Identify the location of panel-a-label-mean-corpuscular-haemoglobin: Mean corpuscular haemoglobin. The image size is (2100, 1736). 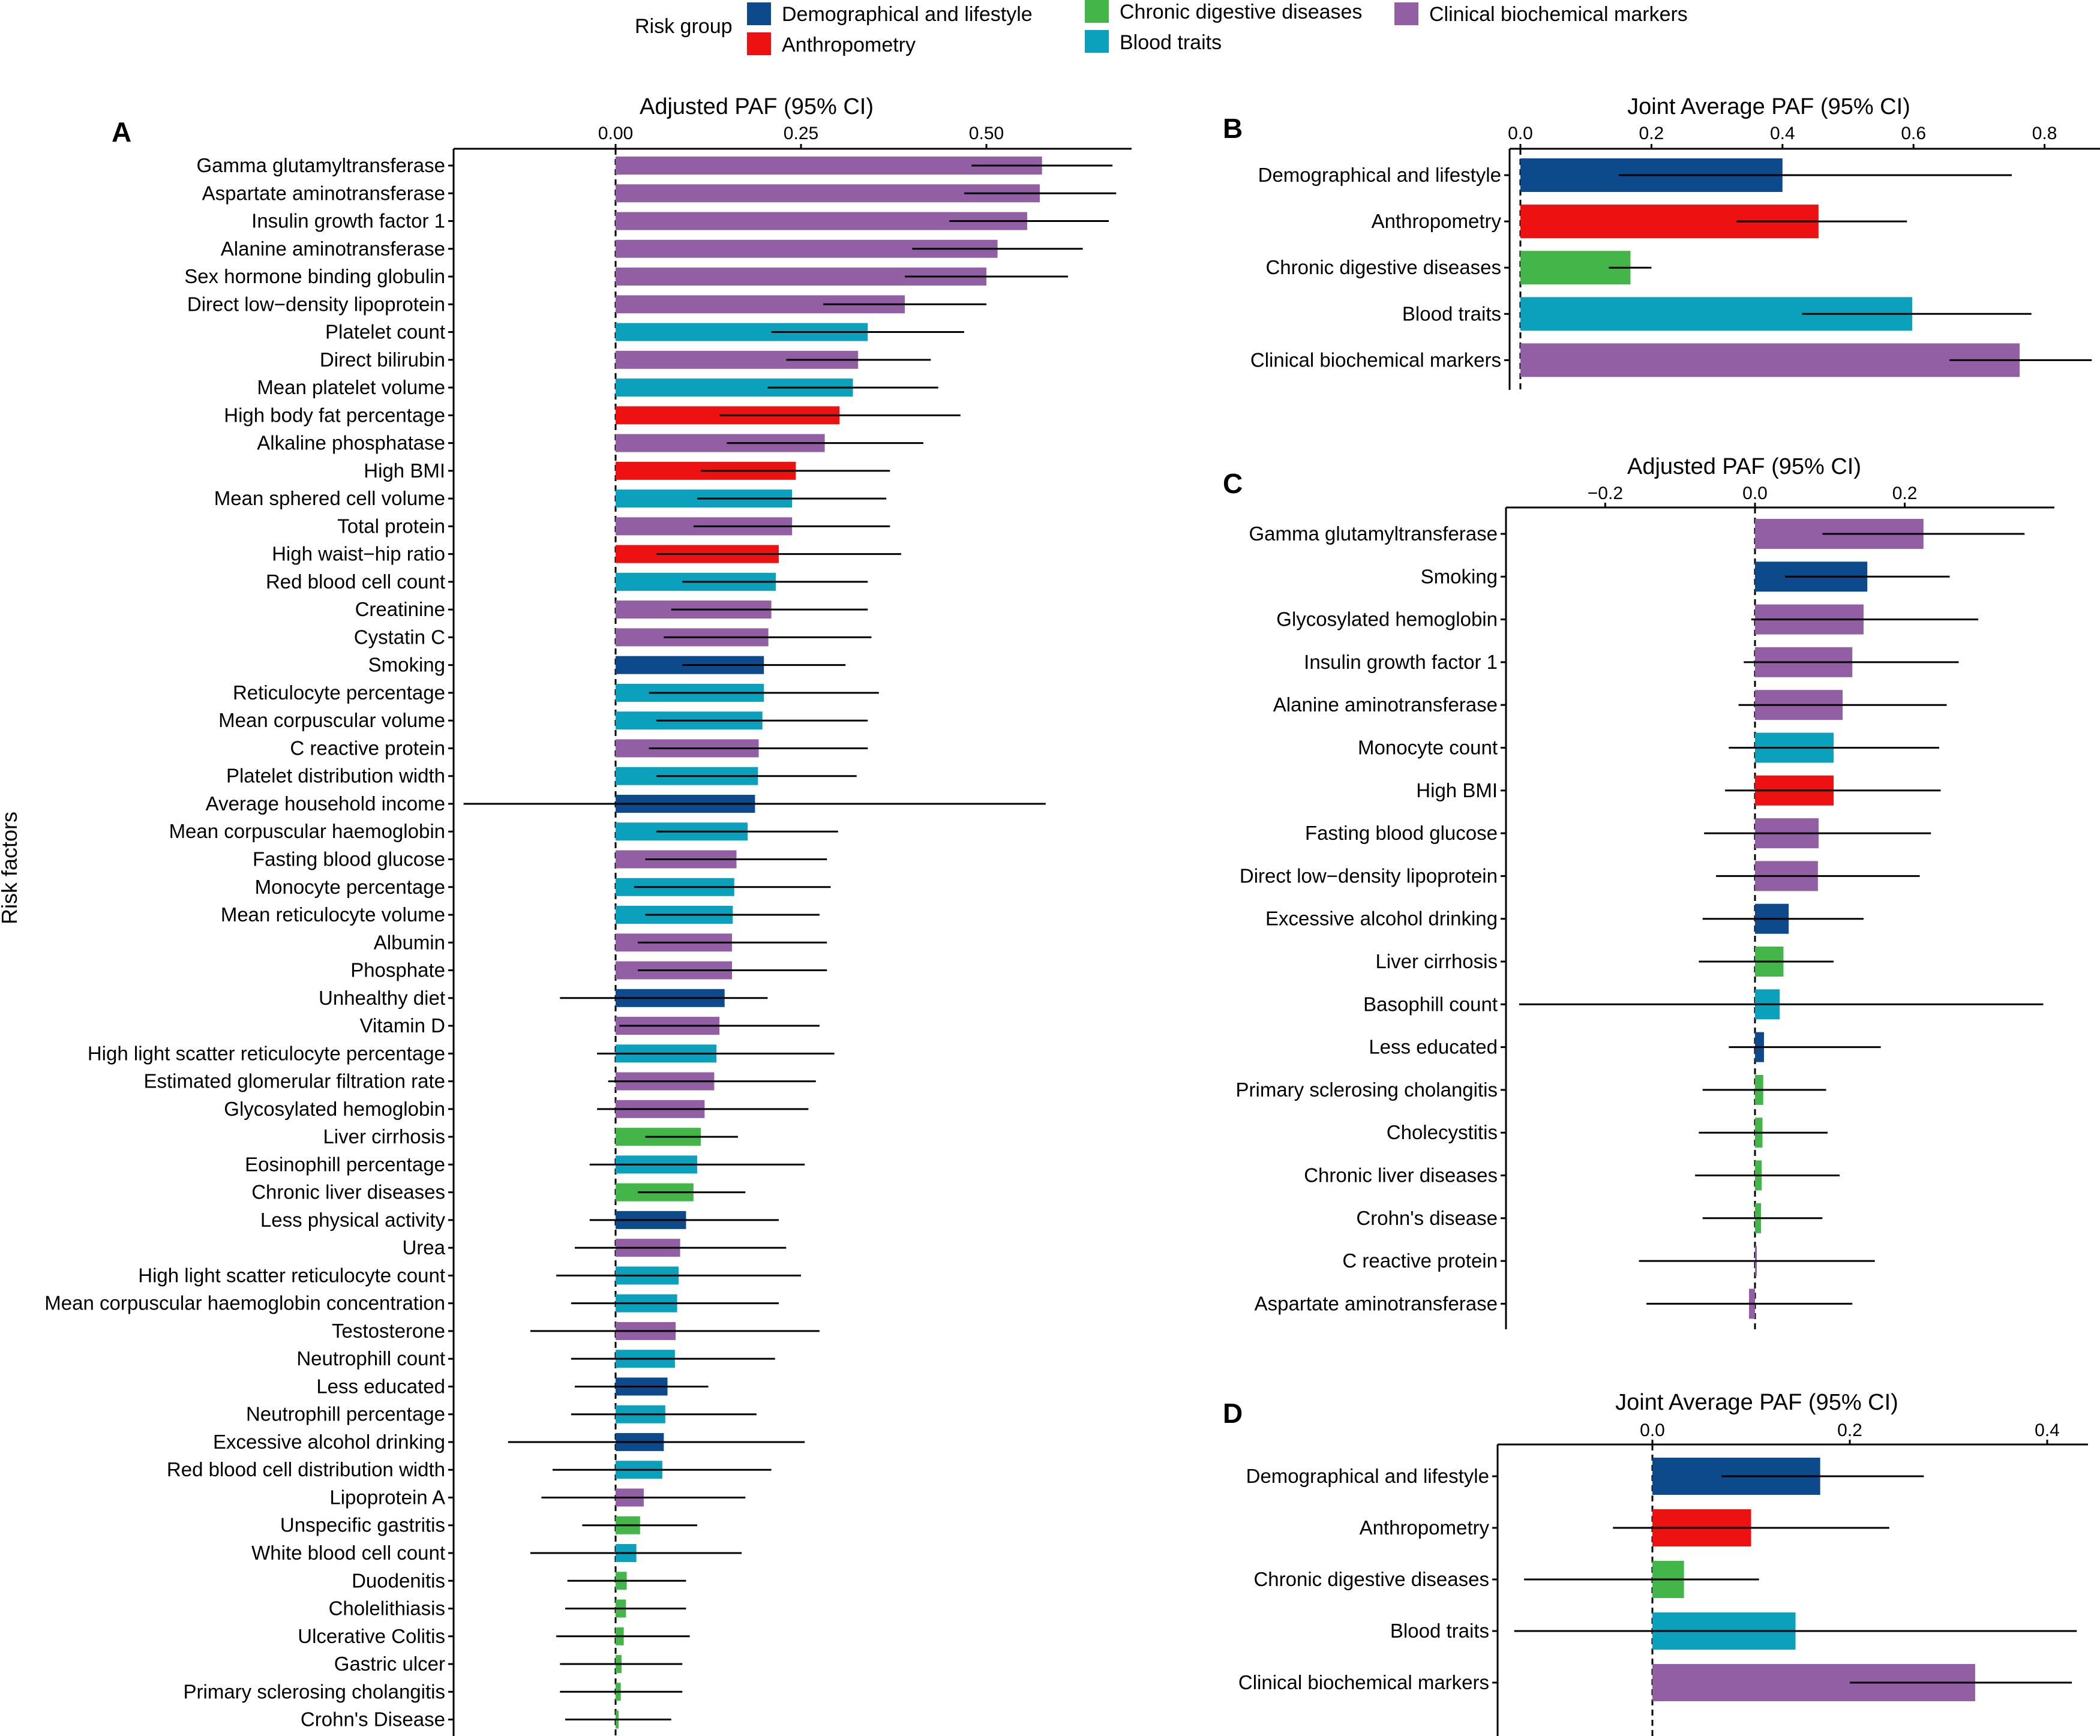
(307, 831).